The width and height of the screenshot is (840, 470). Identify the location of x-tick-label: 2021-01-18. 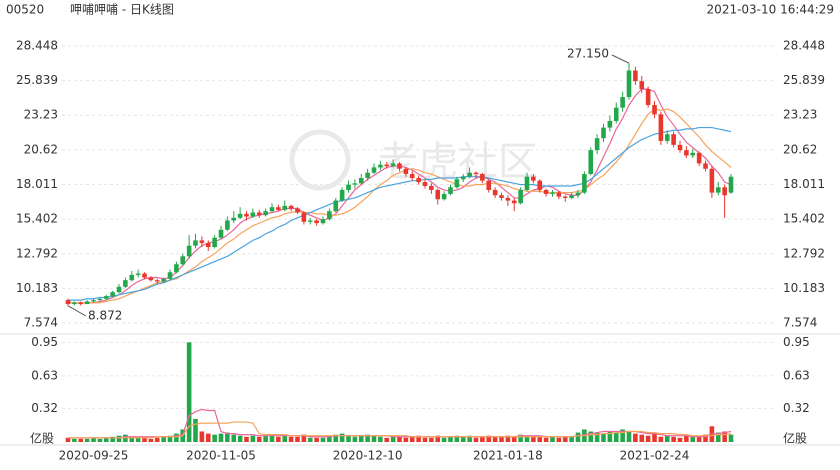
(508, 456).